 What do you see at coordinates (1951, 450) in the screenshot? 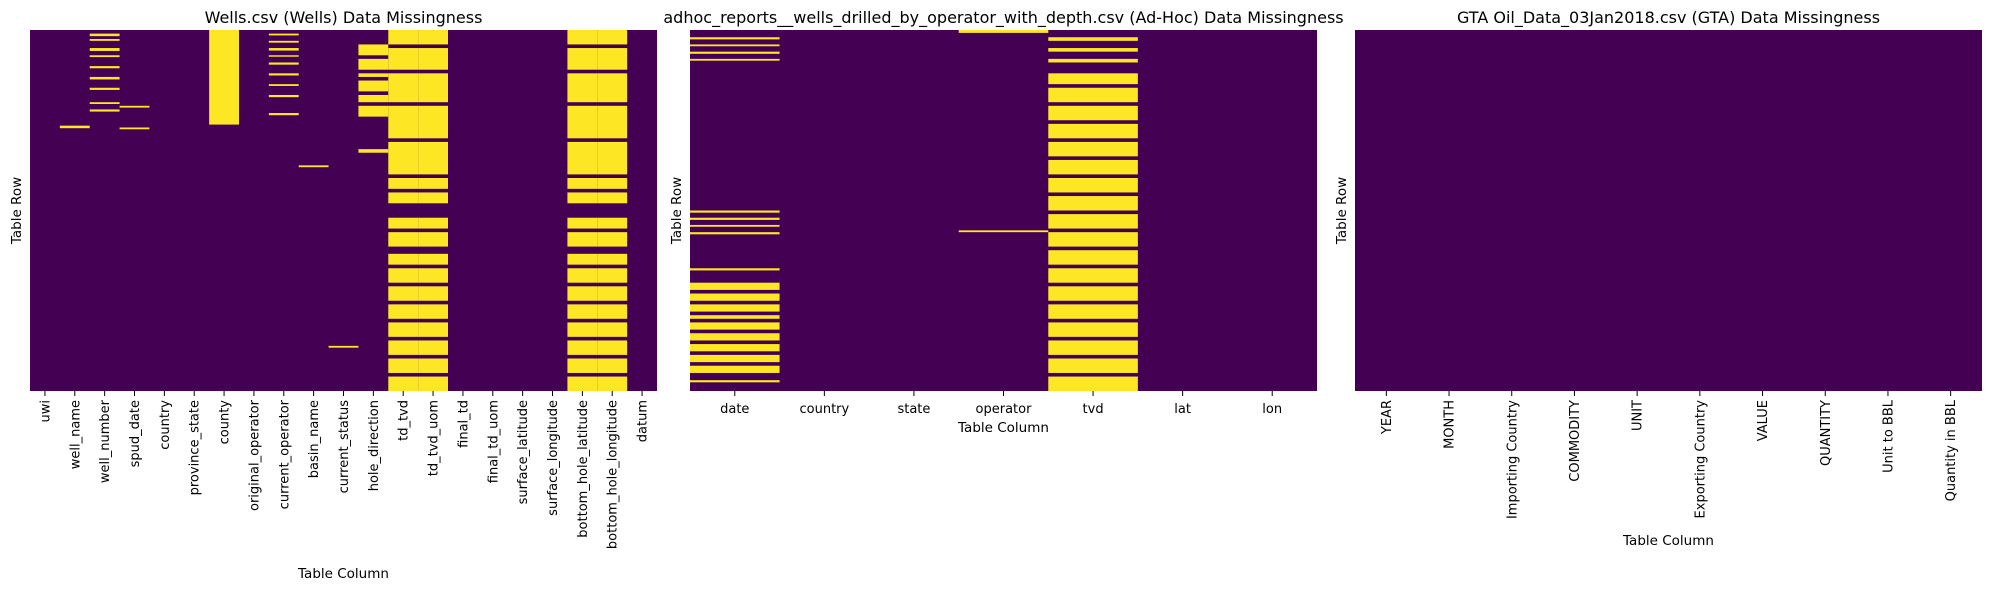
I see `gta-tick-label: Quantity in BBL` at bounding box center [1951, 450].